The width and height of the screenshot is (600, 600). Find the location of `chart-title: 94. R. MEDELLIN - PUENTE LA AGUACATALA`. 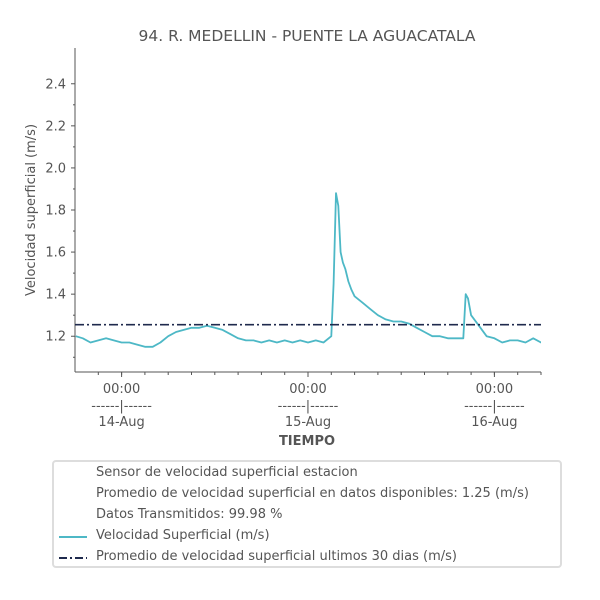

chart-title: 94. R. MEDELLIN - PUENTE LA AGUACATALA is located at coordinates (307, 36).